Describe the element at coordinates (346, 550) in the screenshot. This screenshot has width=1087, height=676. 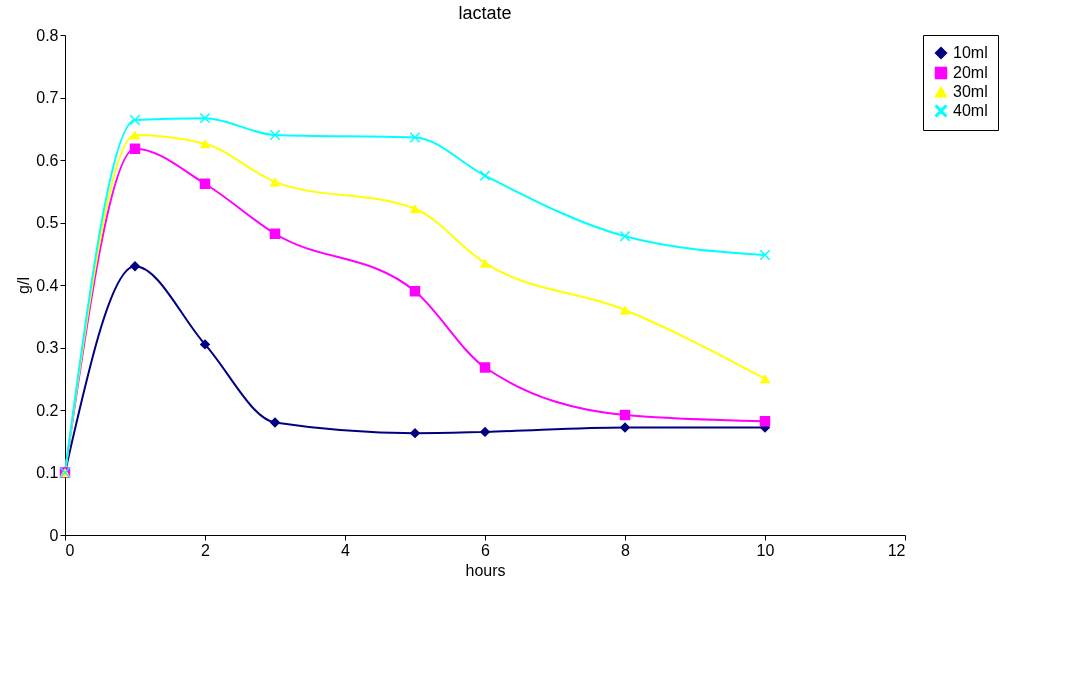
I see `x-tick-label: 4` at that location.